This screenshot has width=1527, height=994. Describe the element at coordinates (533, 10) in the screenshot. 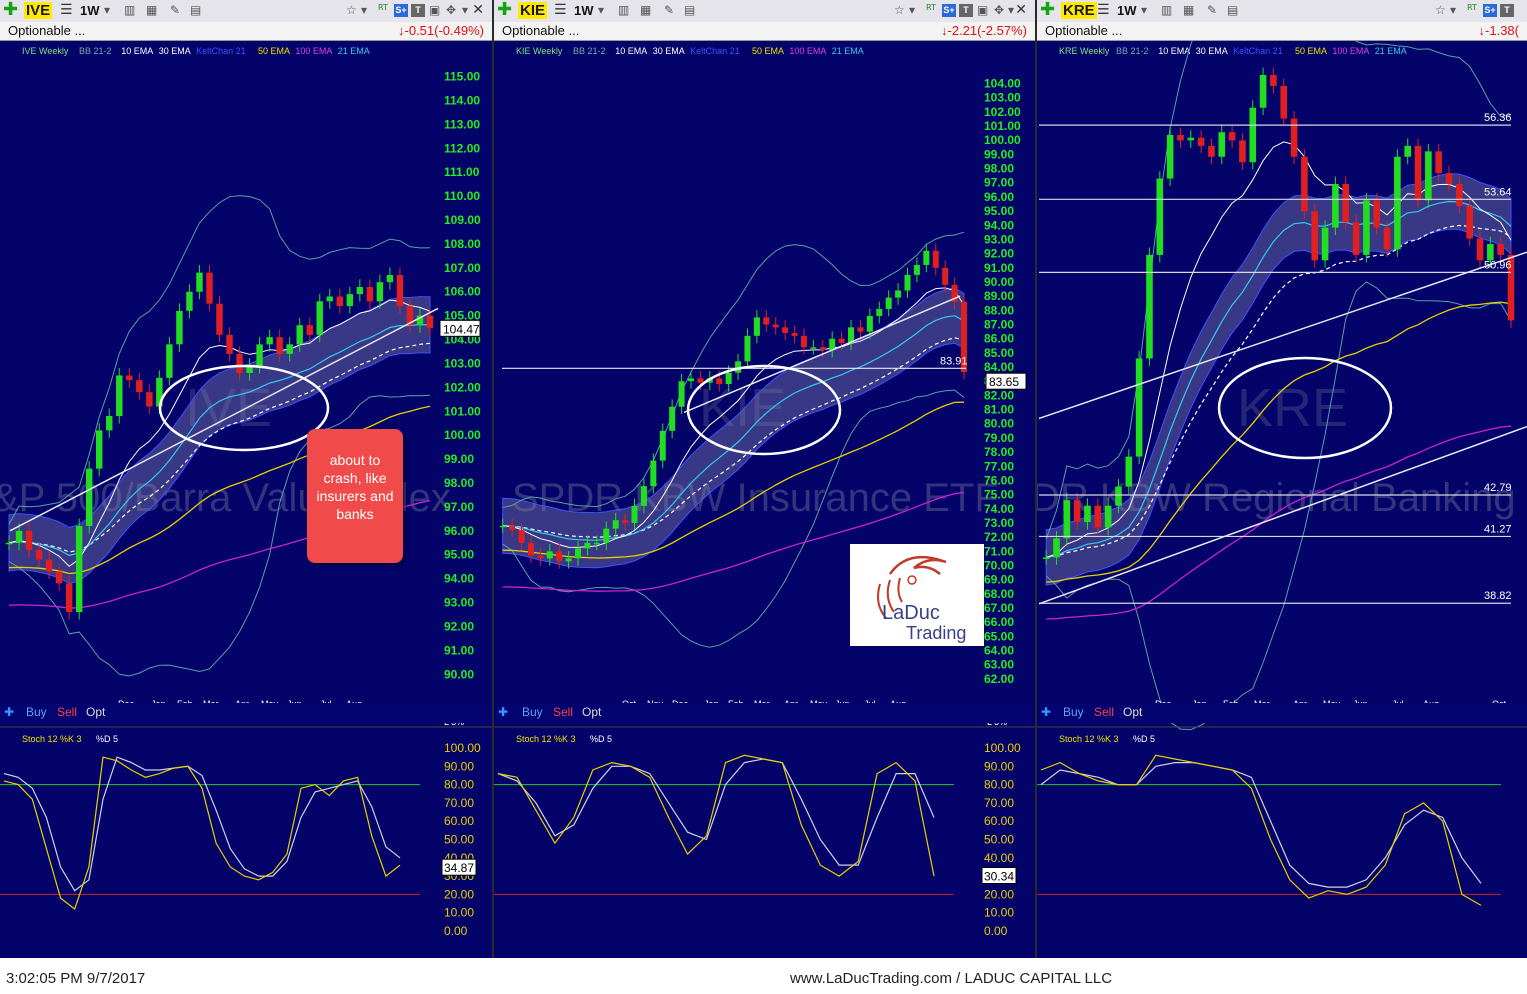

I see `symbol-field: KIE` at that location.